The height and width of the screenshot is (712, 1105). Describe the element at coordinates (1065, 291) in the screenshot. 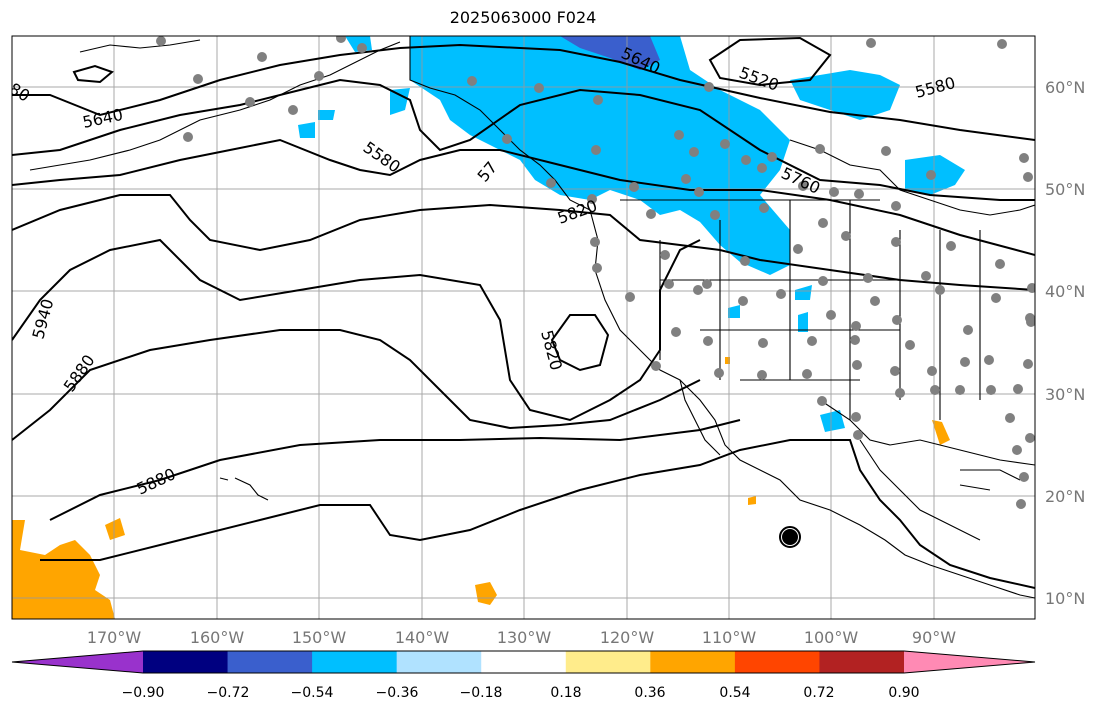

I see `latitude-label: 40°N` at that location.